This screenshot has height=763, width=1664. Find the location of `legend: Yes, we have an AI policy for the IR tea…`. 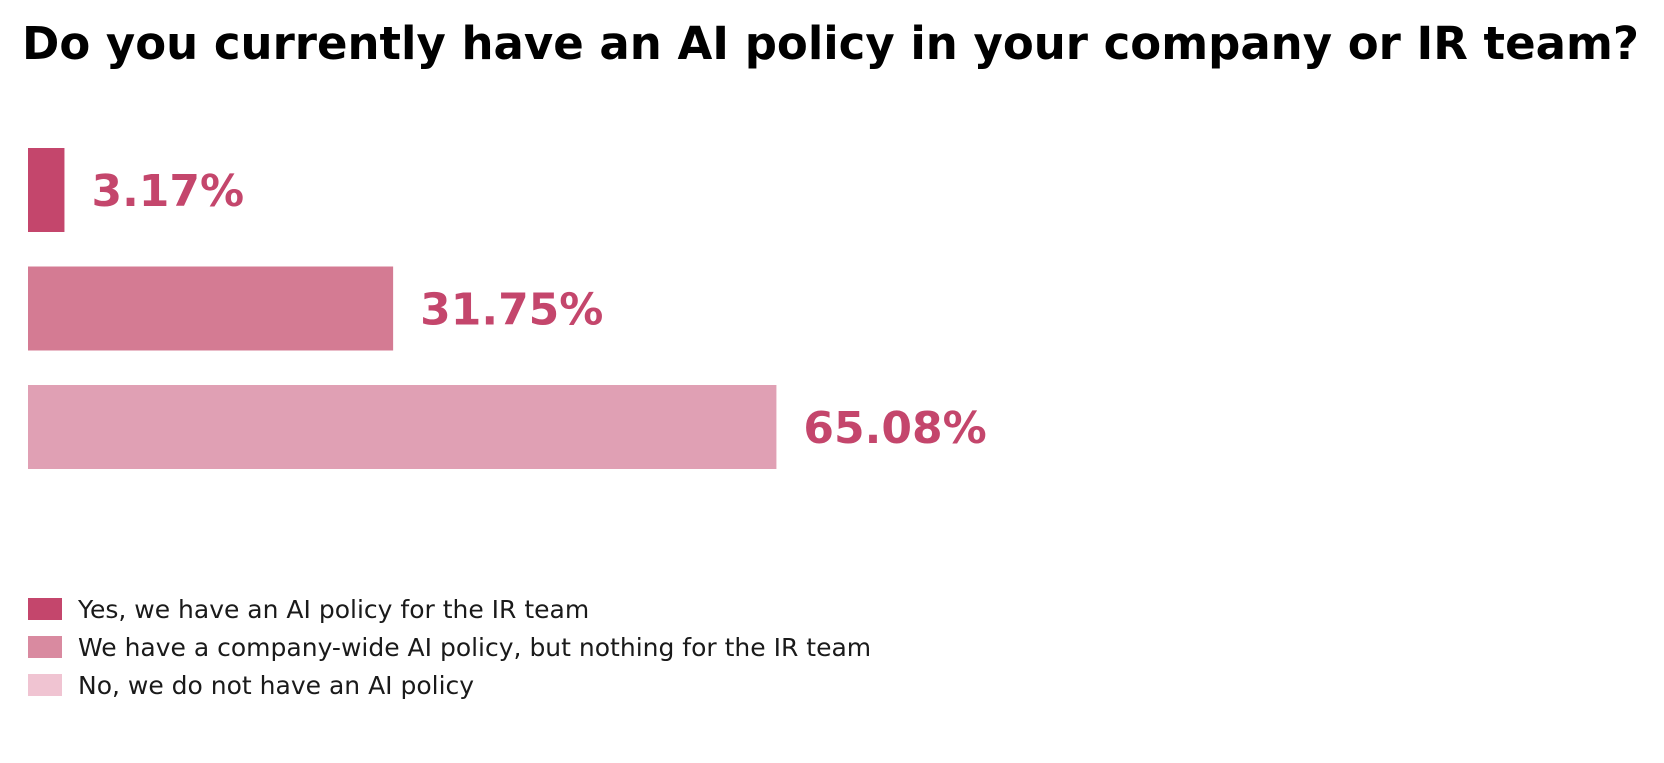

legend: Yes, we have an AI policy for the IR tea… is located at coordinates (449, 647).